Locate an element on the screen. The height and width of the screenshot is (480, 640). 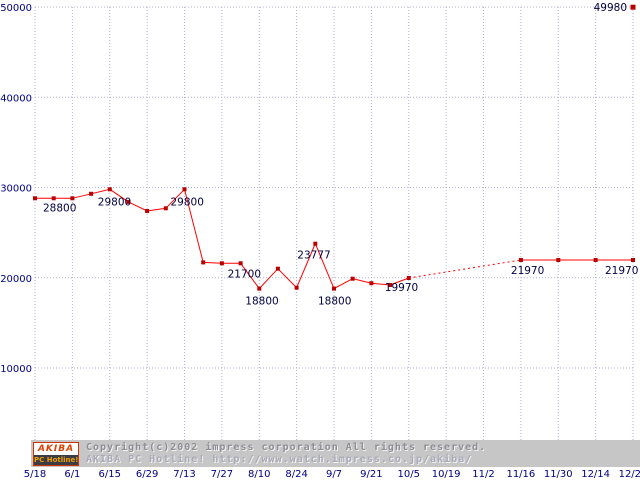
x-tick-label: 6/15 is located at coordinates (110, 474).